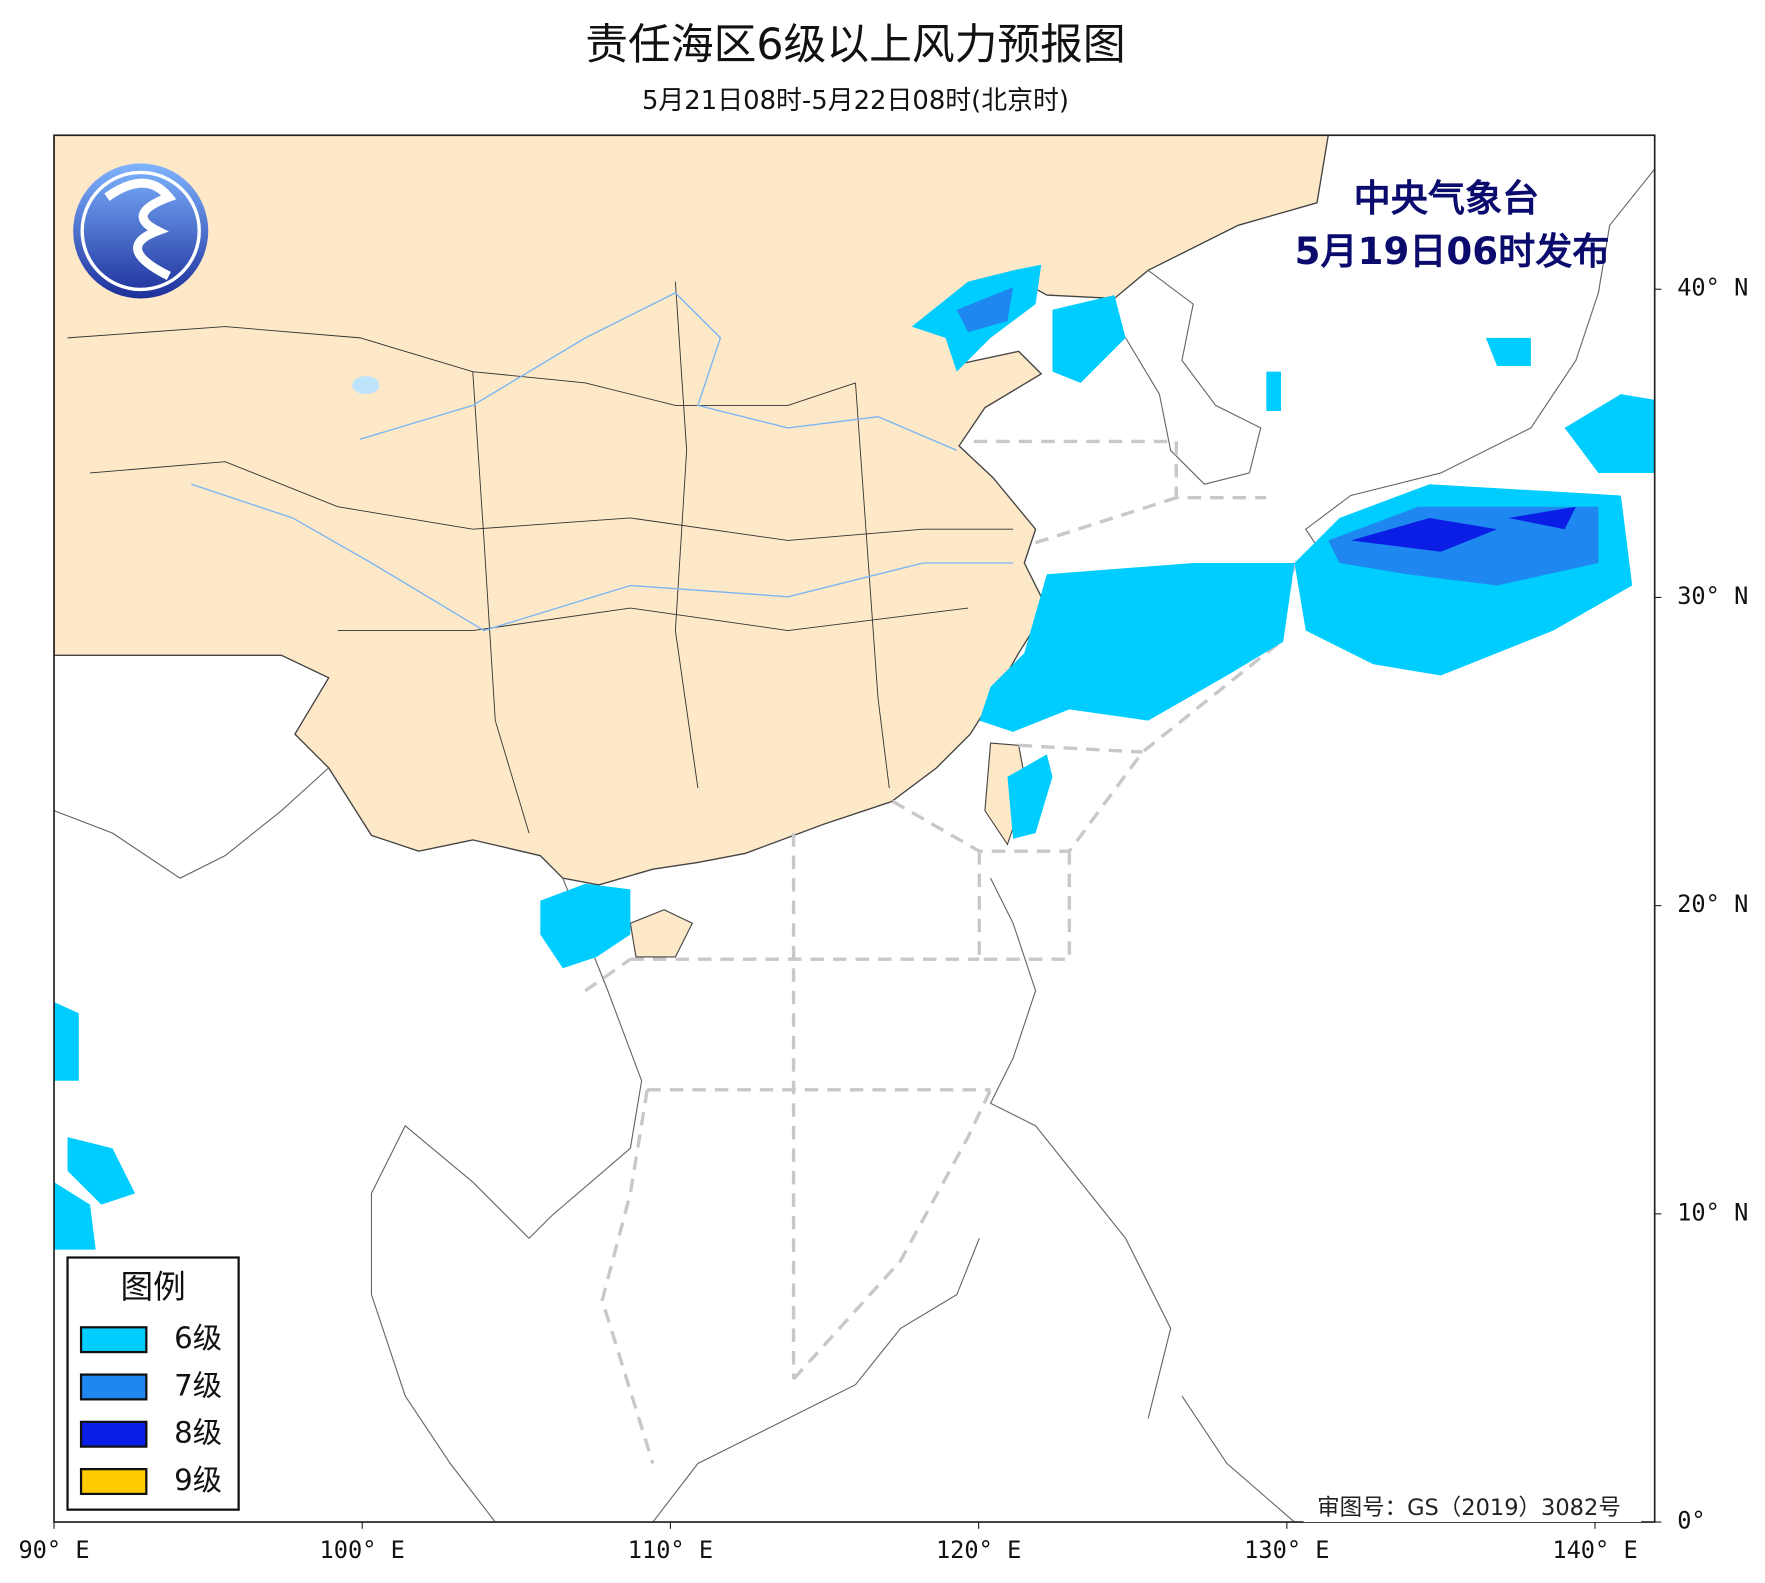 The width and height of the screenshot is (1765, 1583). I want to click on issued-time: 5月19日06时发布, so click(1452, 251).